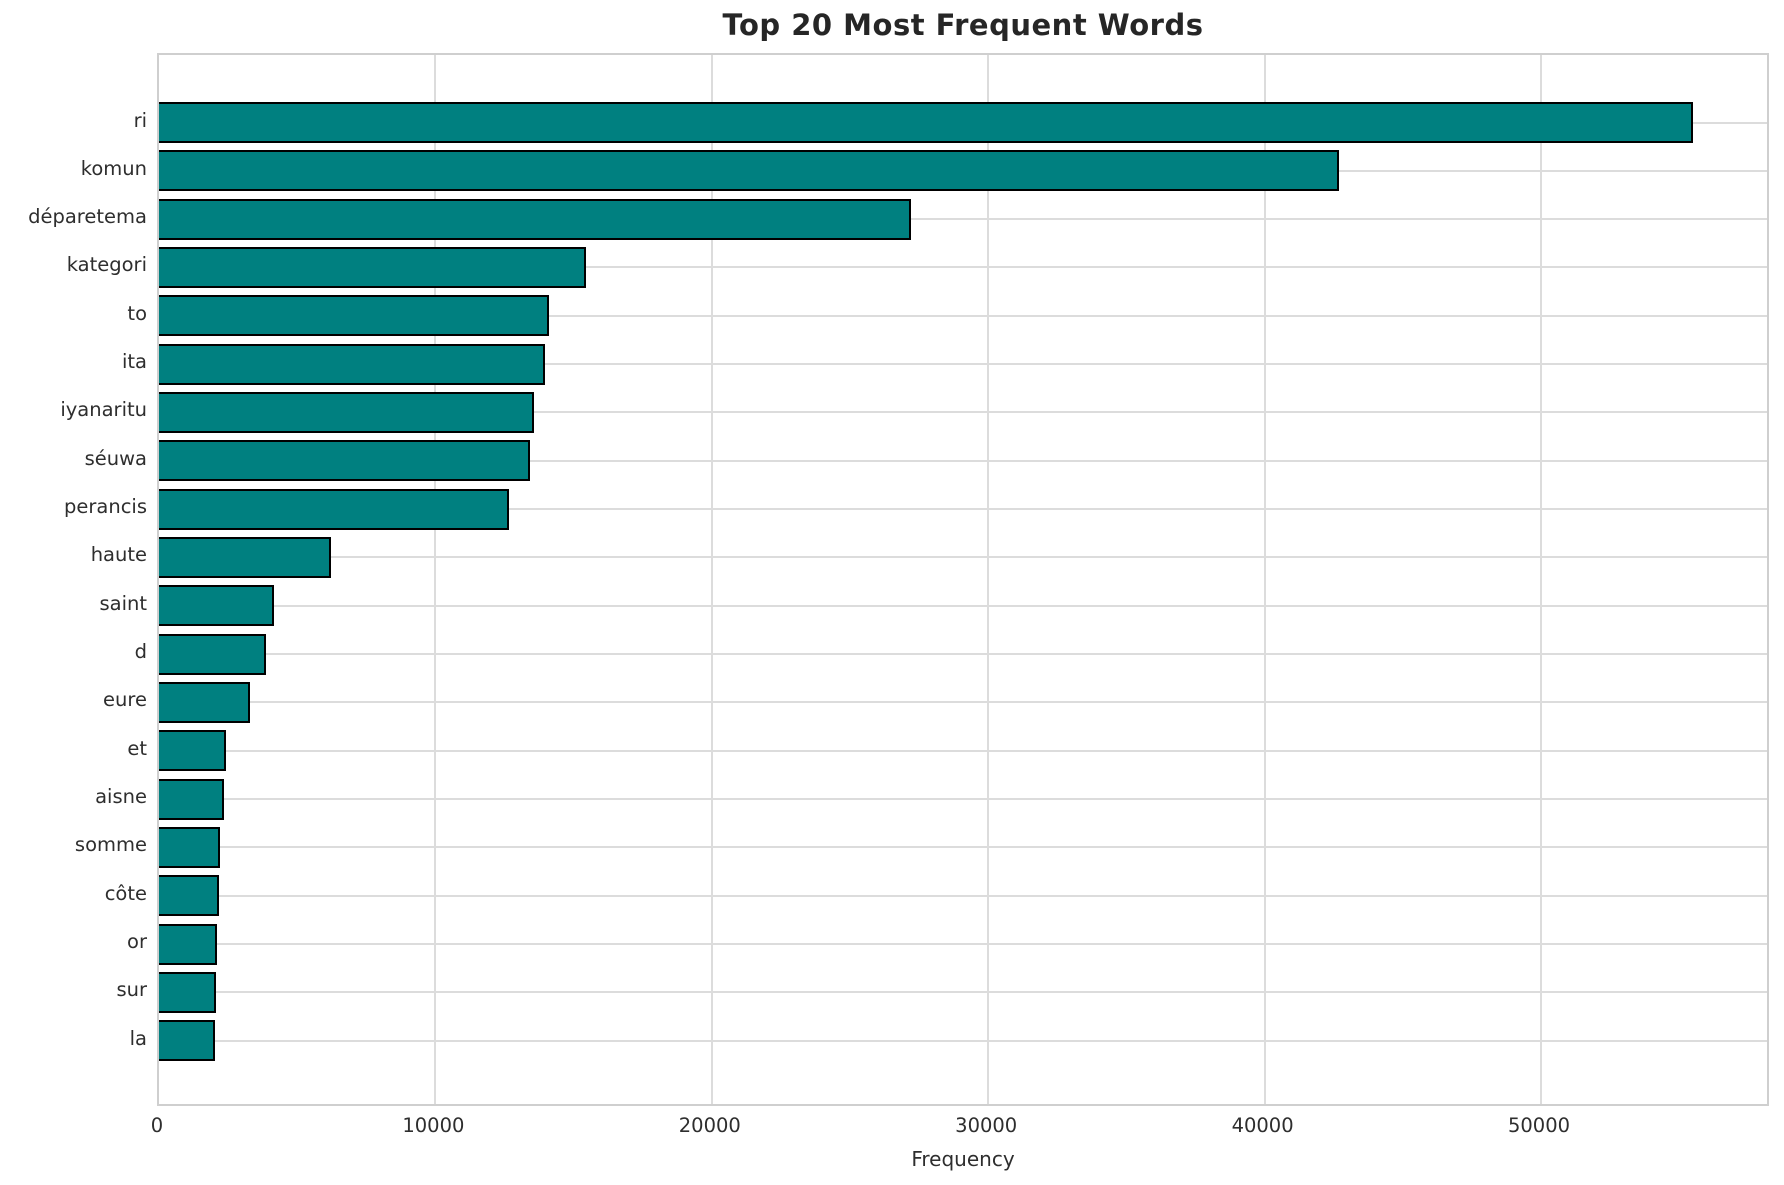 This screenshot has height=1185, width=1784. Describe the element at coordinates (189, 847) in the screenshot. I see `bar-somme` at that location.